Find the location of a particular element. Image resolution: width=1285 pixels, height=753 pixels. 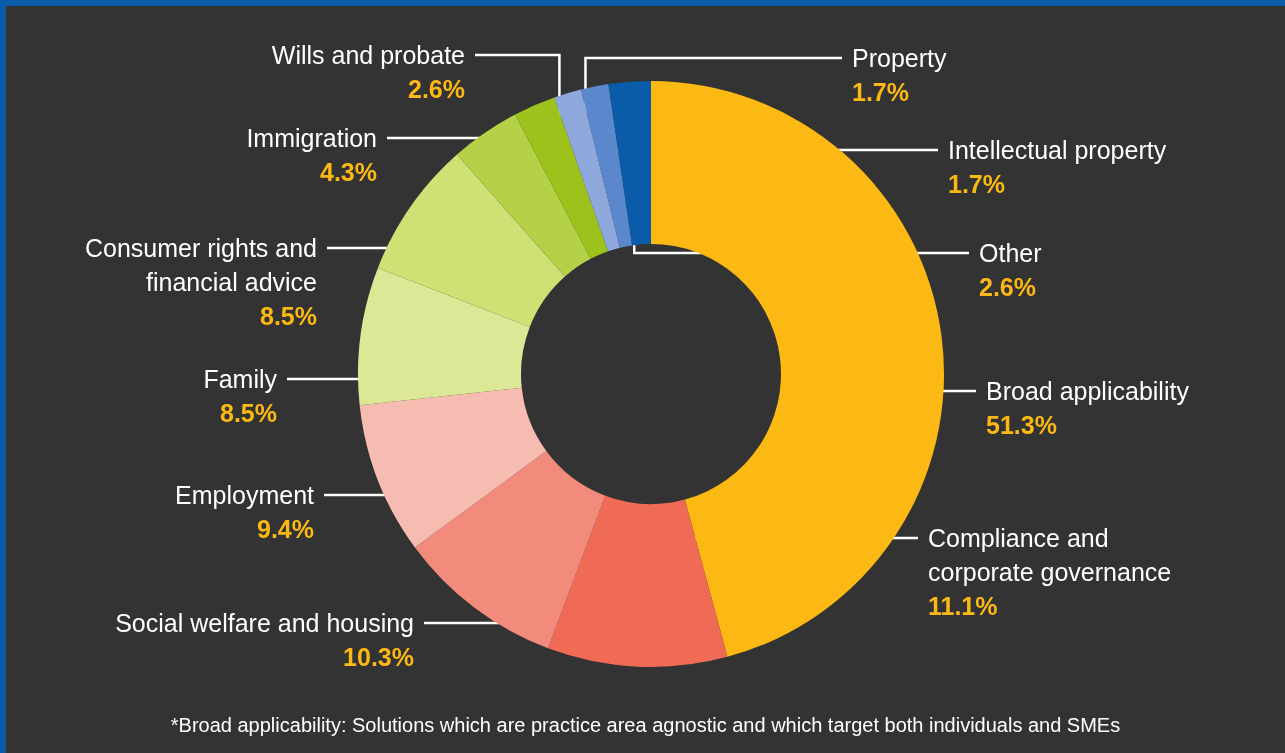

data-label: 9.4% is located at coordinates (285, 529).